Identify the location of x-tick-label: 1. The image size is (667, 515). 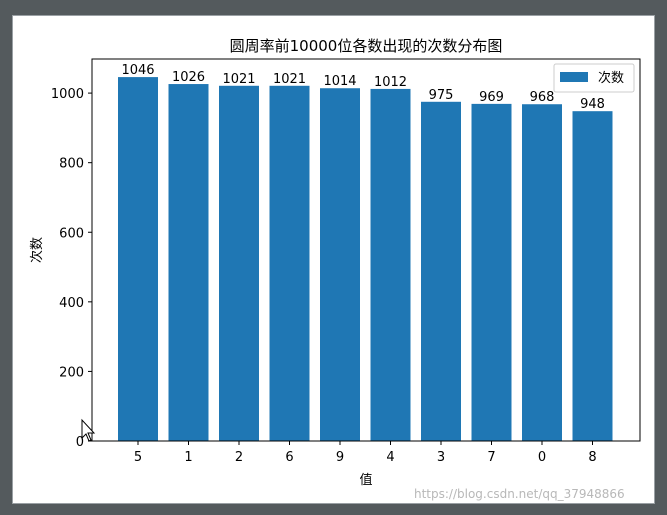
(188, 457).